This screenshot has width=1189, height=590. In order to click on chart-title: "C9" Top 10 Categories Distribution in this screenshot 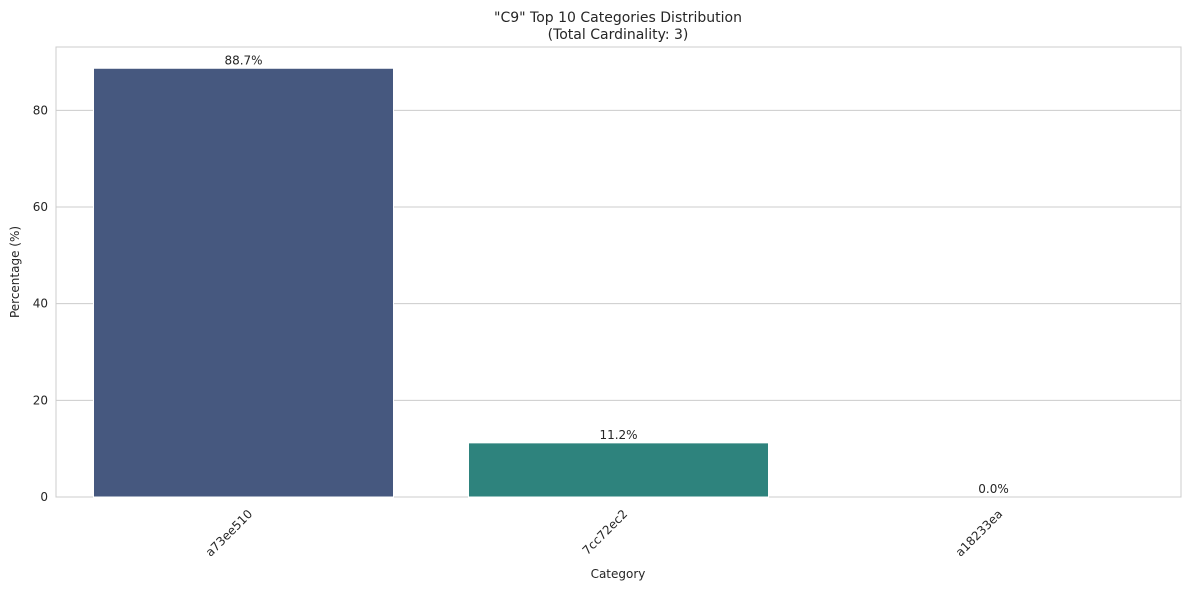, I will do `click(618, 18)`.